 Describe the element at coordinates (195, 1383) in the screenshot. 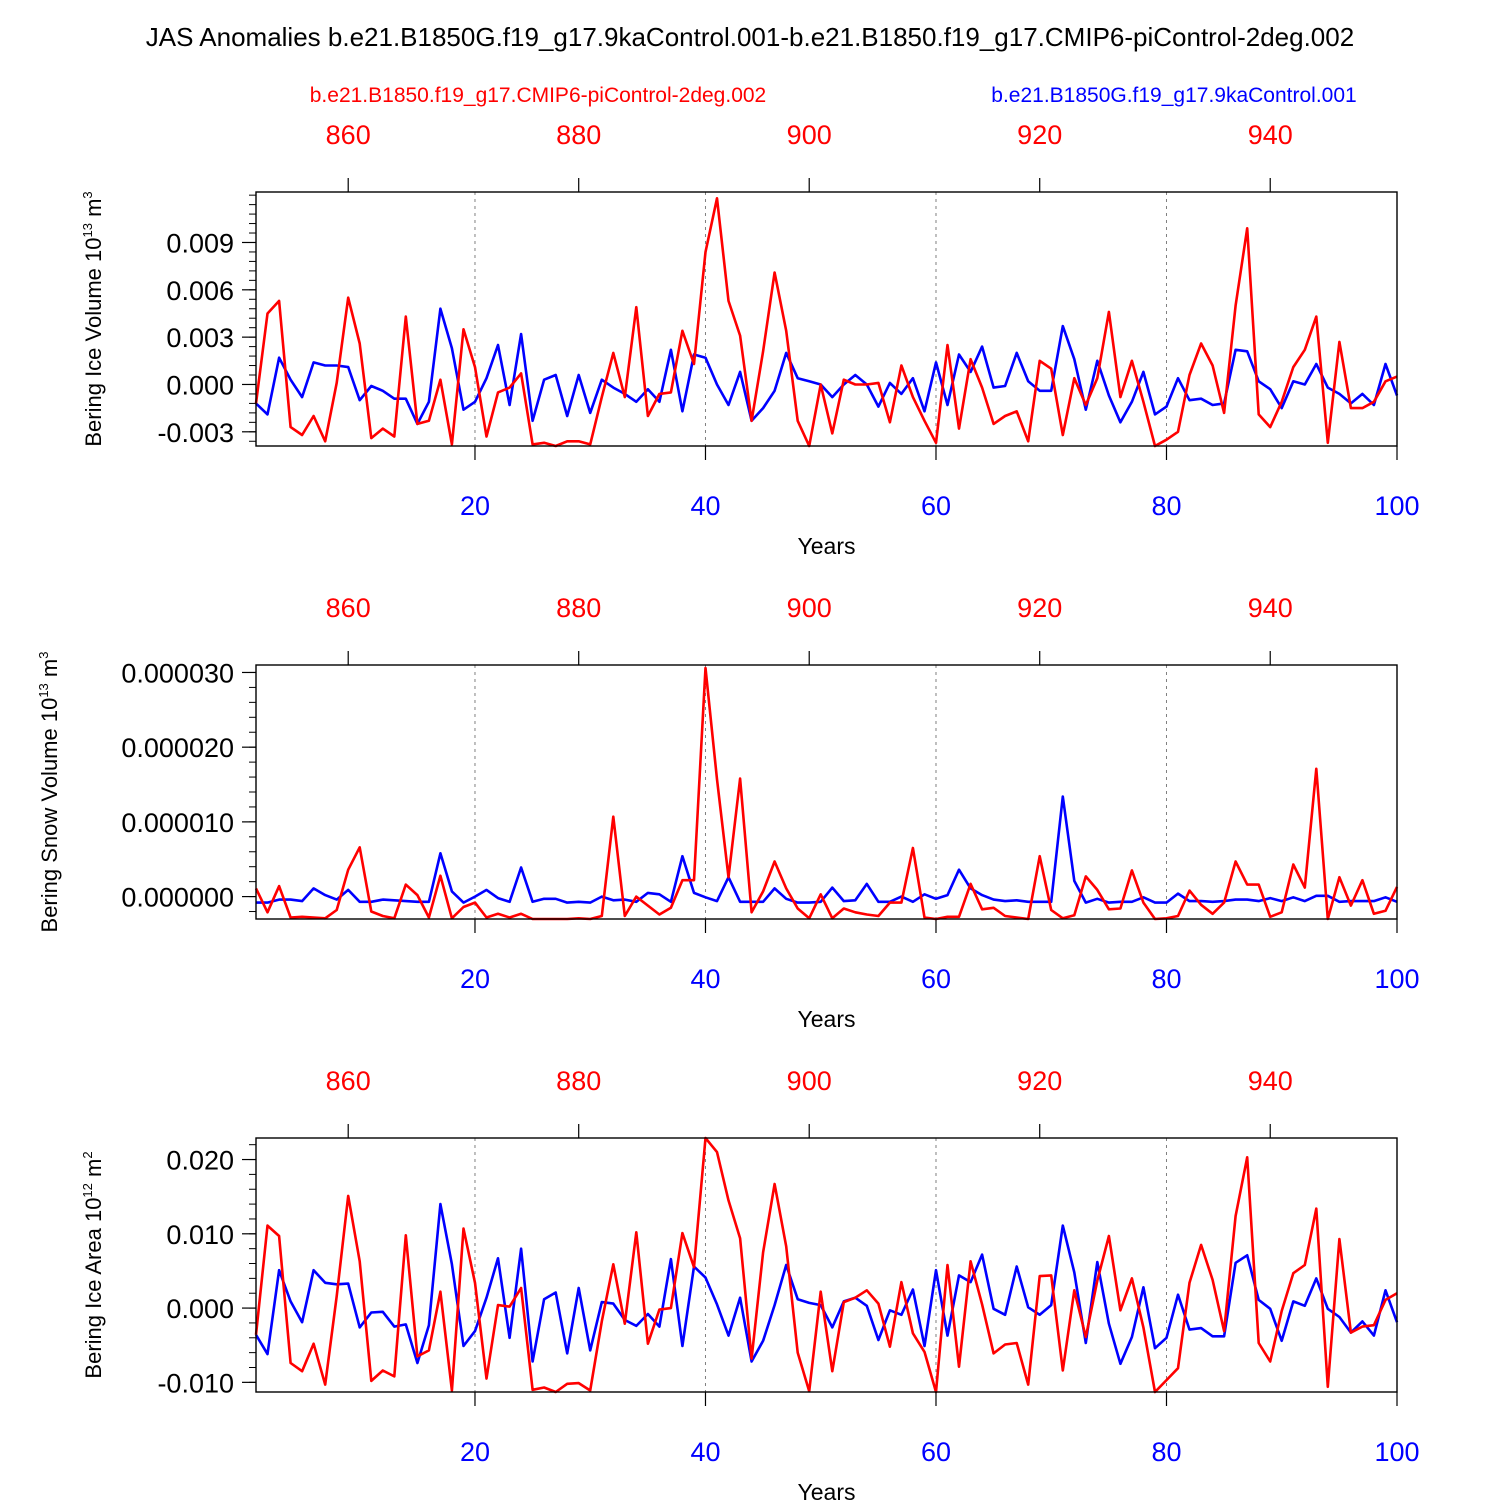

I see `y-tick-label: -0.010` at that location.